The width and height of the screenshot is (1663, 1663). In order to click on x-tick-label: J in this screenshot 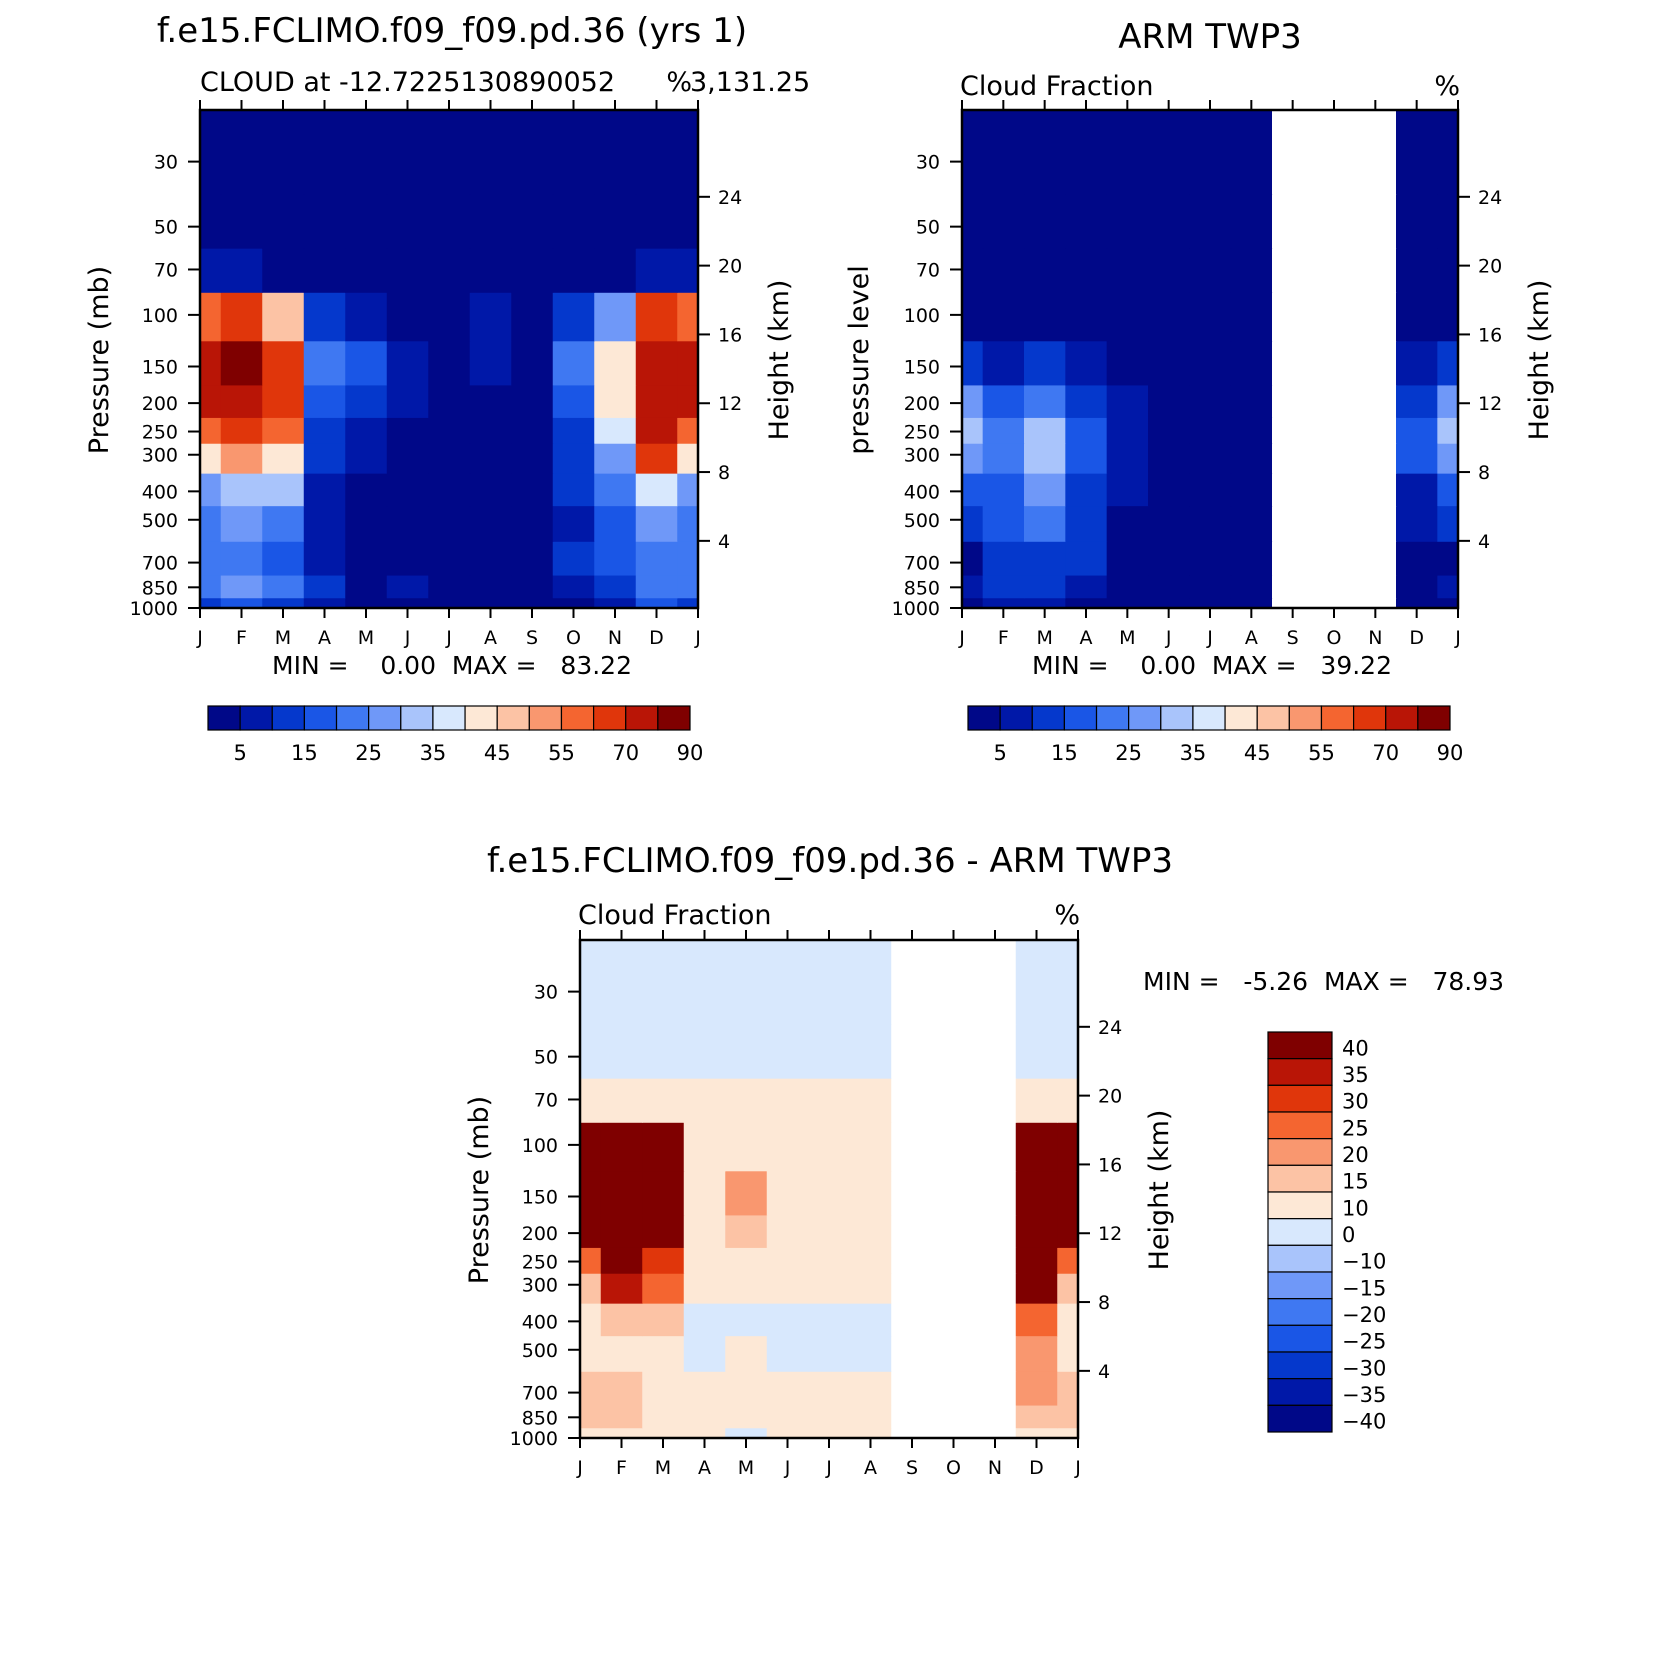, I will do `click(787, 1468)`.